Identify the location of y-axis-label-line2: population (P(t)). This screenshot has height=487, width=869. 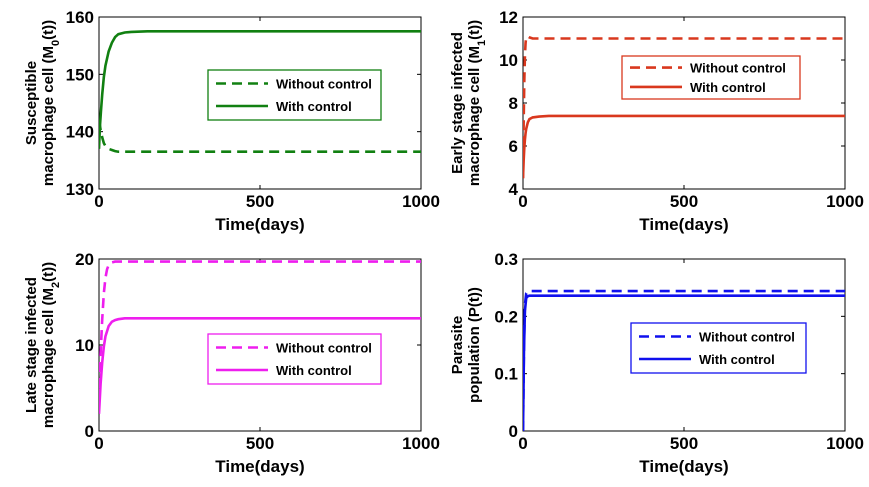
(474, 345).